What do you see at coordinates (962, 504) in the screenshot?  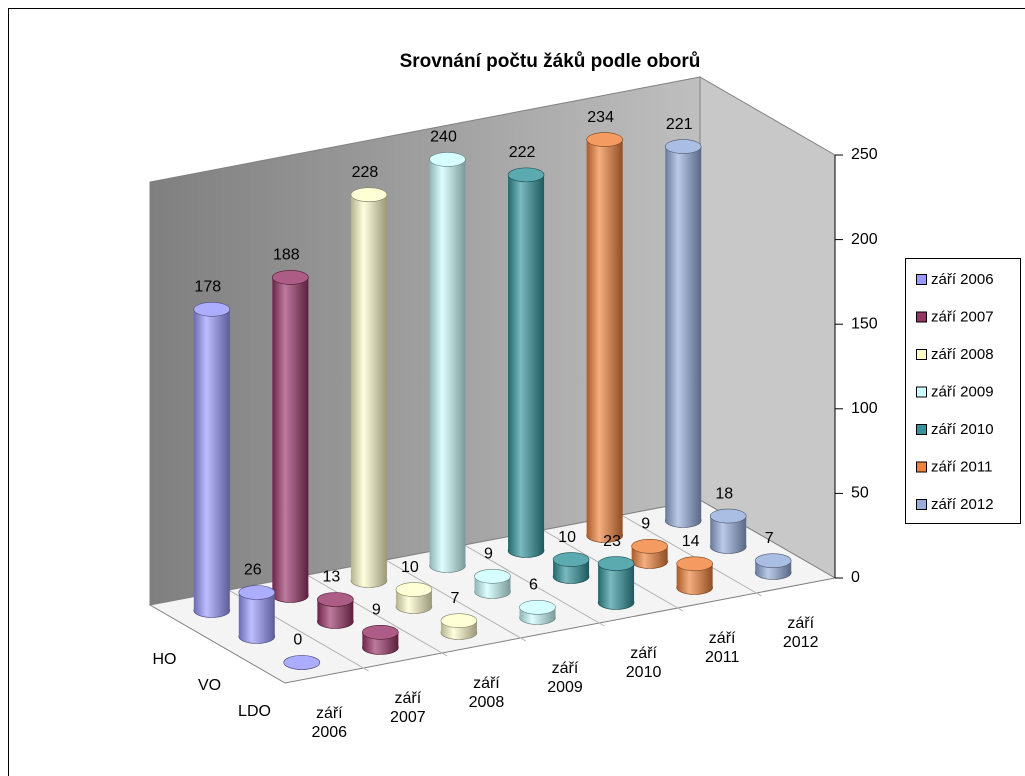 I see `legend-label: září 2012` at bounding box center [962, 504].